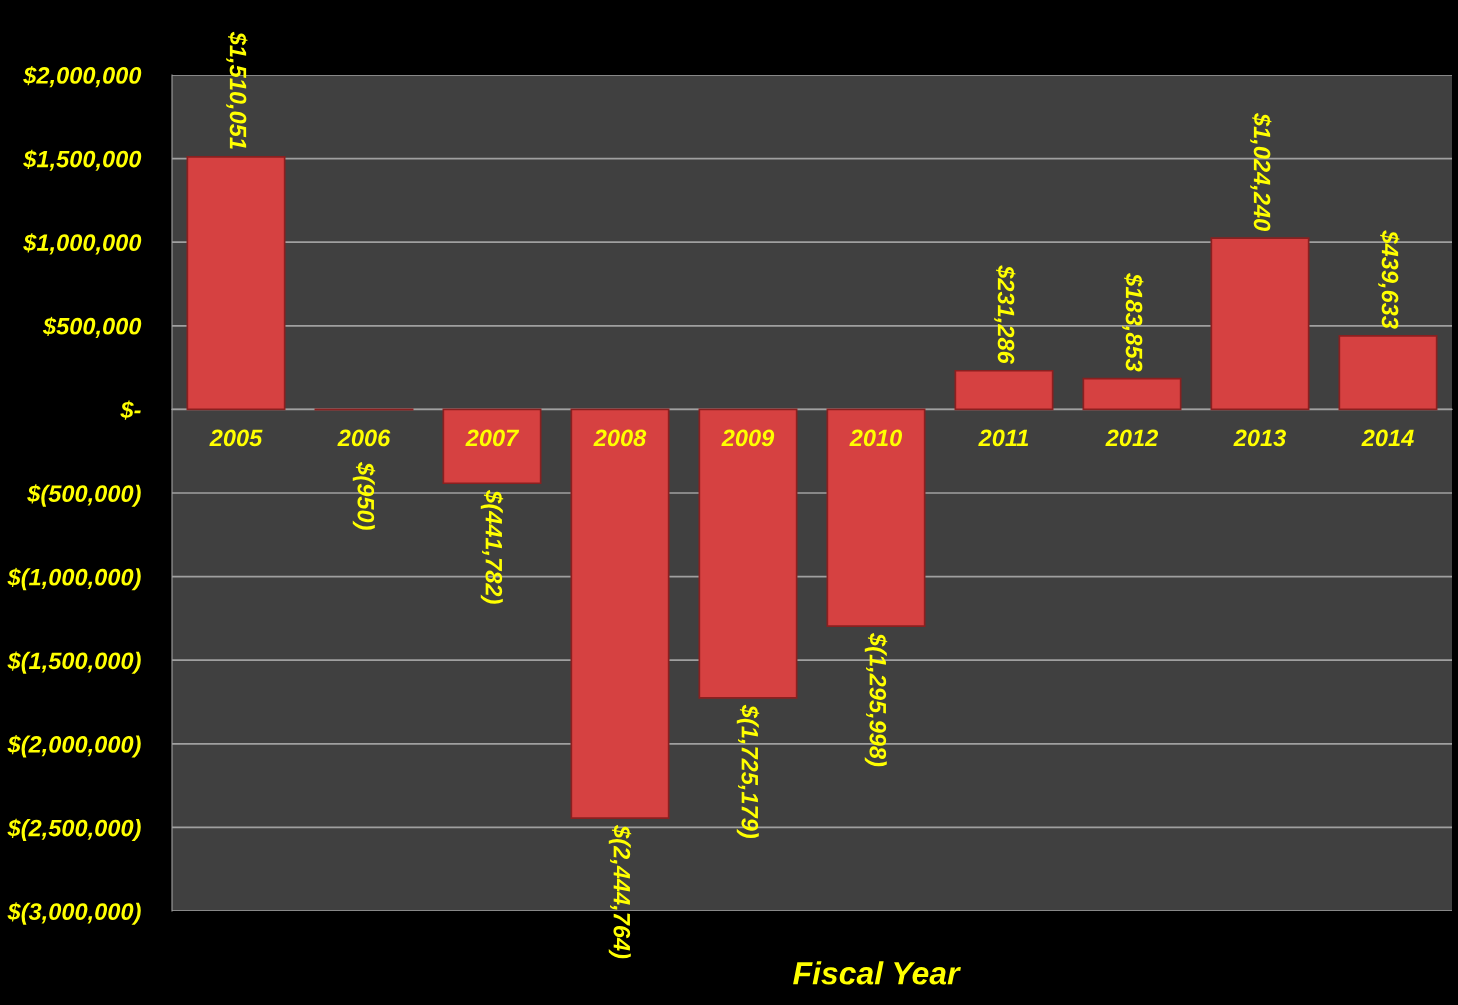 Image resolution: width=1458 pixels, height=1005 pixels. Describe the element at coordinates (130, 410) in the screenshot. I see `y-tick-label: $-` at that location.